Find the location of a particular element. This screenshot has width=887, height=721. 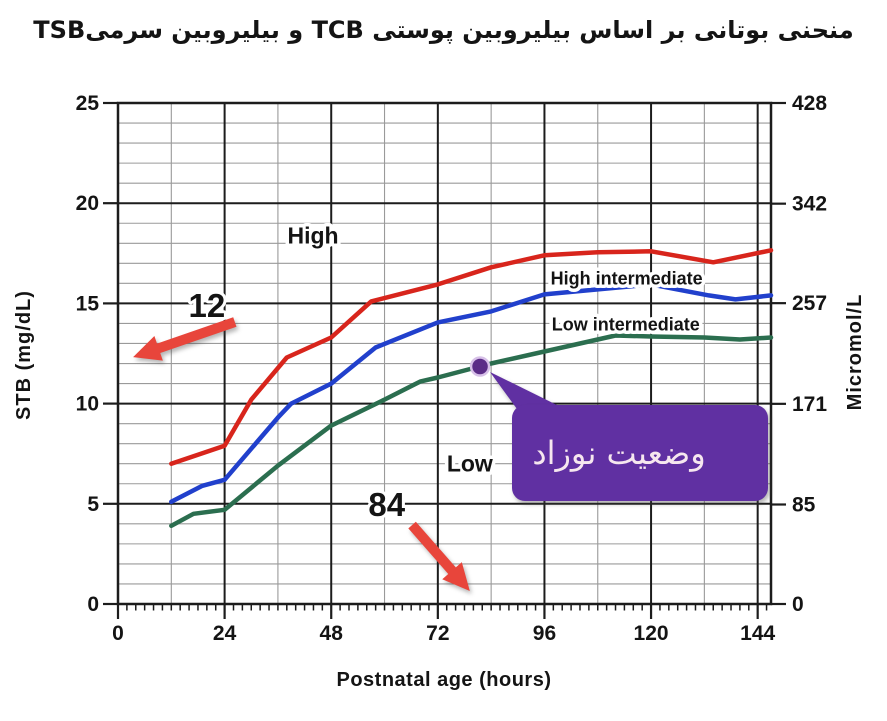

y-axis-right-title: Micromol/L is located at coordinates (855, 352).